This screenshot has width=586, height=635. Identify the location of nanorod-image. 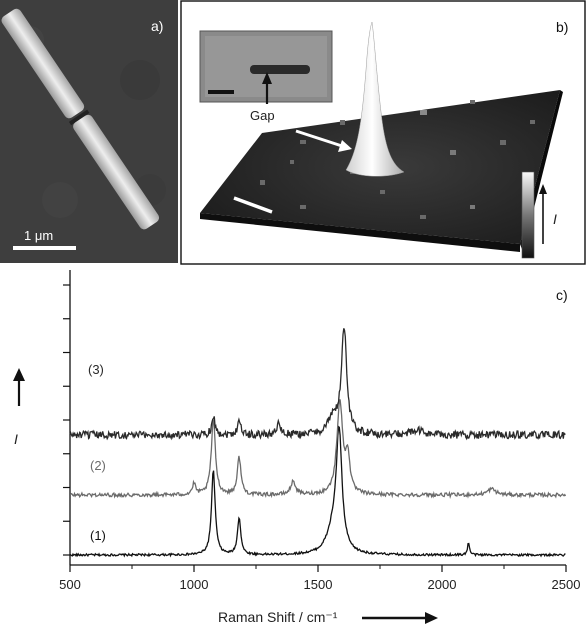
(80, 119).